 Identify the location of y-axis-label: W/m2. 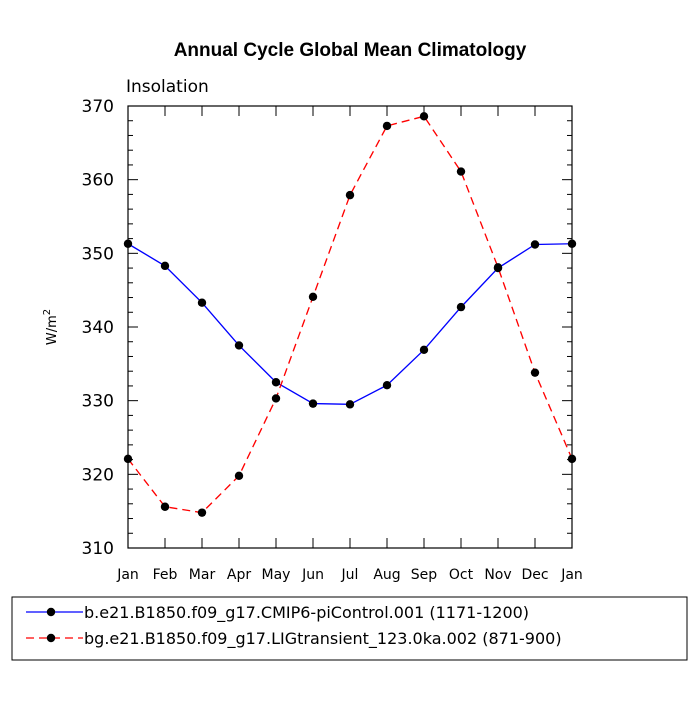
(51, 327).